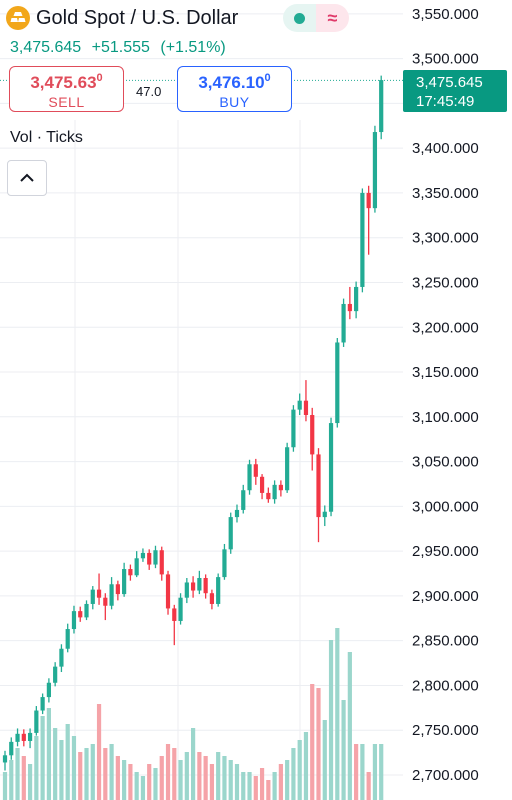 This screenshot has width=512, height=800. What do you see at coordinates (332, 18) in the screenshot?
I see `approx-icon: ≈` at bounding box center [332, 18].